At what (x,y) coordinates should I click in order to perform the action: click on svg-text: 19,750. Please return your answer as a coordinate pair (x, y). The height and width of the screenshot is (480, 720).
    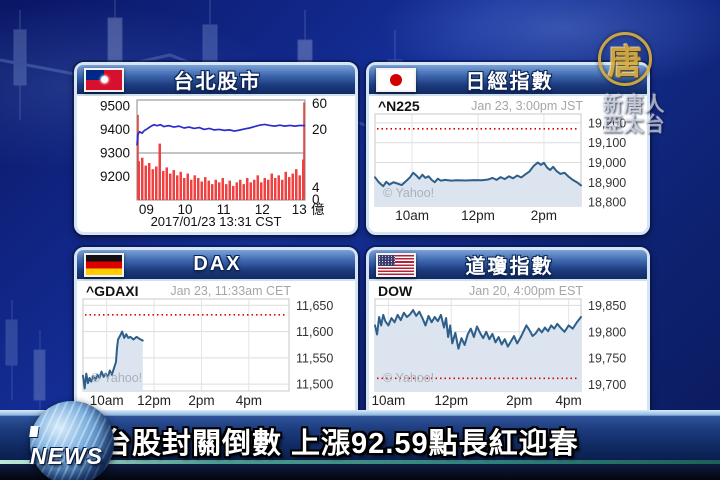
    Looking at the image, I should click on (607, 359).